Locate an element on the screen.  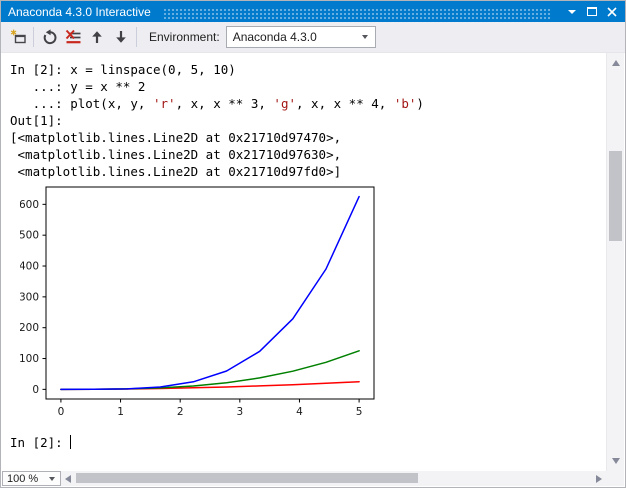
scroll-down-button is located at coordinates (615, 461).